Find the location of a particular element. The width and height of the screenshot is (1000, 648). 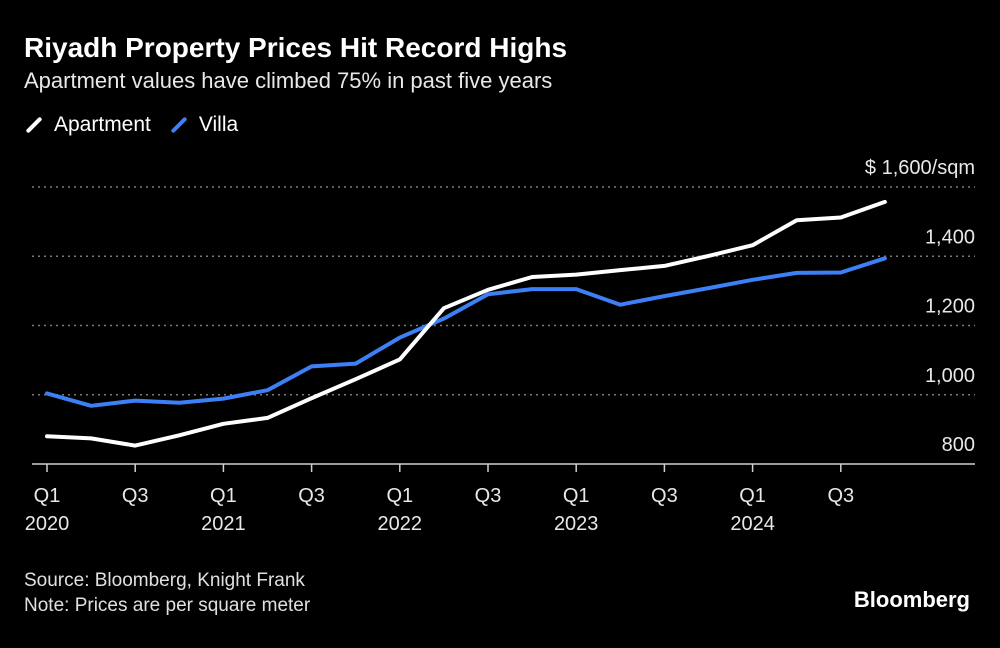

x-axis is located at coordinates (503, 467).